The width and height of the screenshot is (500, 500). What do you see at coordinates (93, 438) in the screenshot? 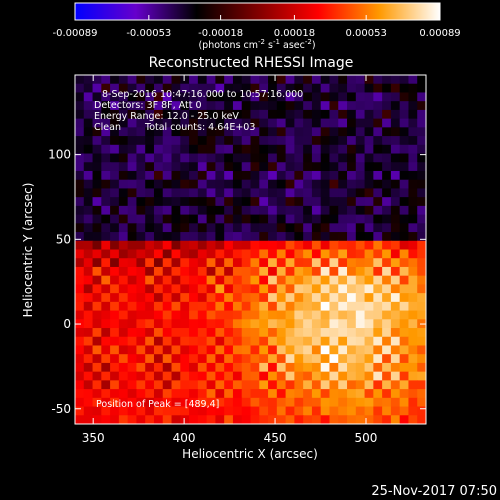
I see `x-tick-label: 350` at bounding box center [93, 438].